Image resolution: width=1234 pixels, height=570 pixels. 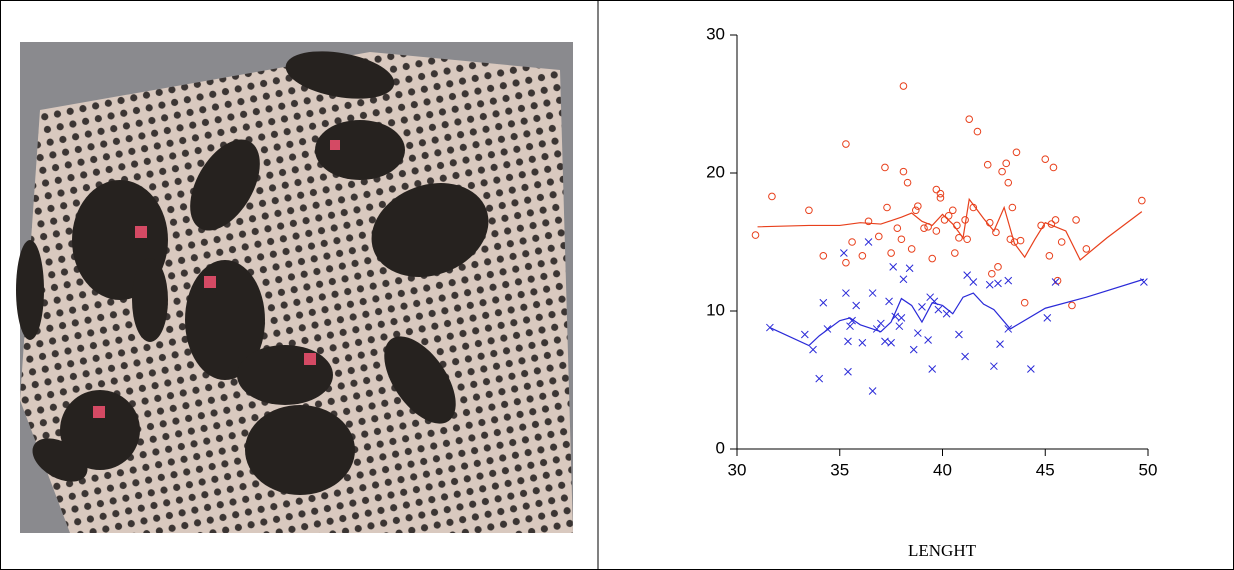 What do you see at coordinates (715, 309) in the screenshot?
I see `y-tick-label: 10` at bounding box center [715, 309].